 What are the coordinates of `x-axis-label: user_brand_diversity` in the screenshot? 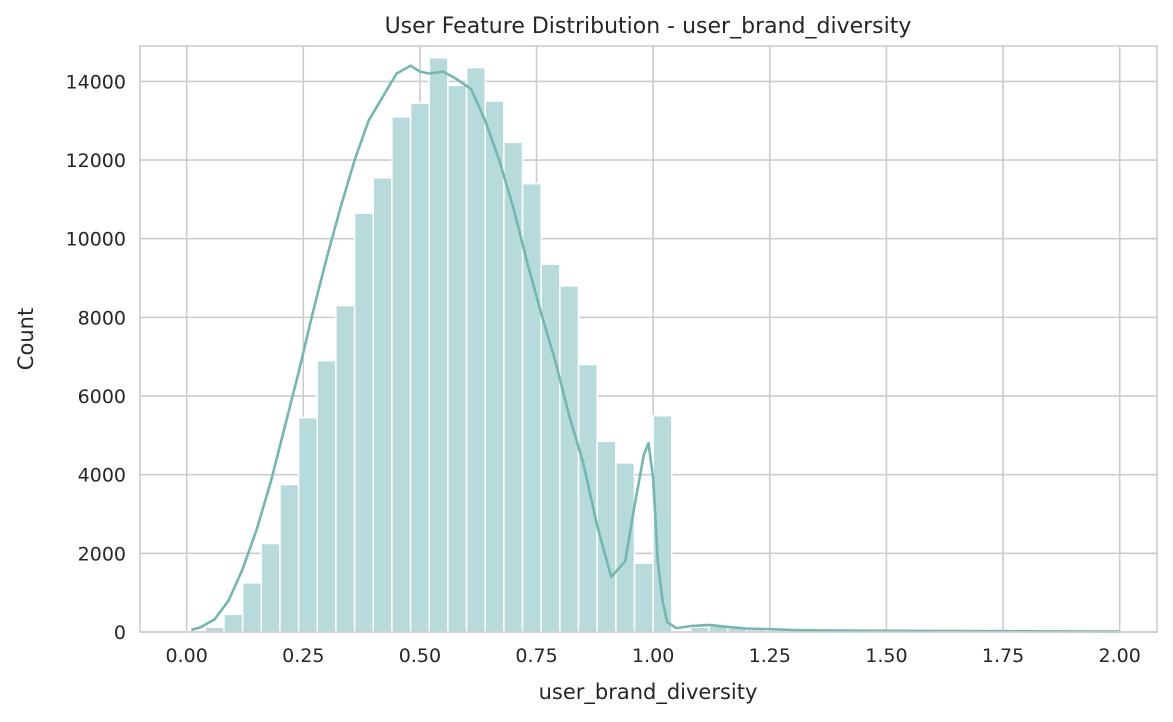 It's located at (648, 692).